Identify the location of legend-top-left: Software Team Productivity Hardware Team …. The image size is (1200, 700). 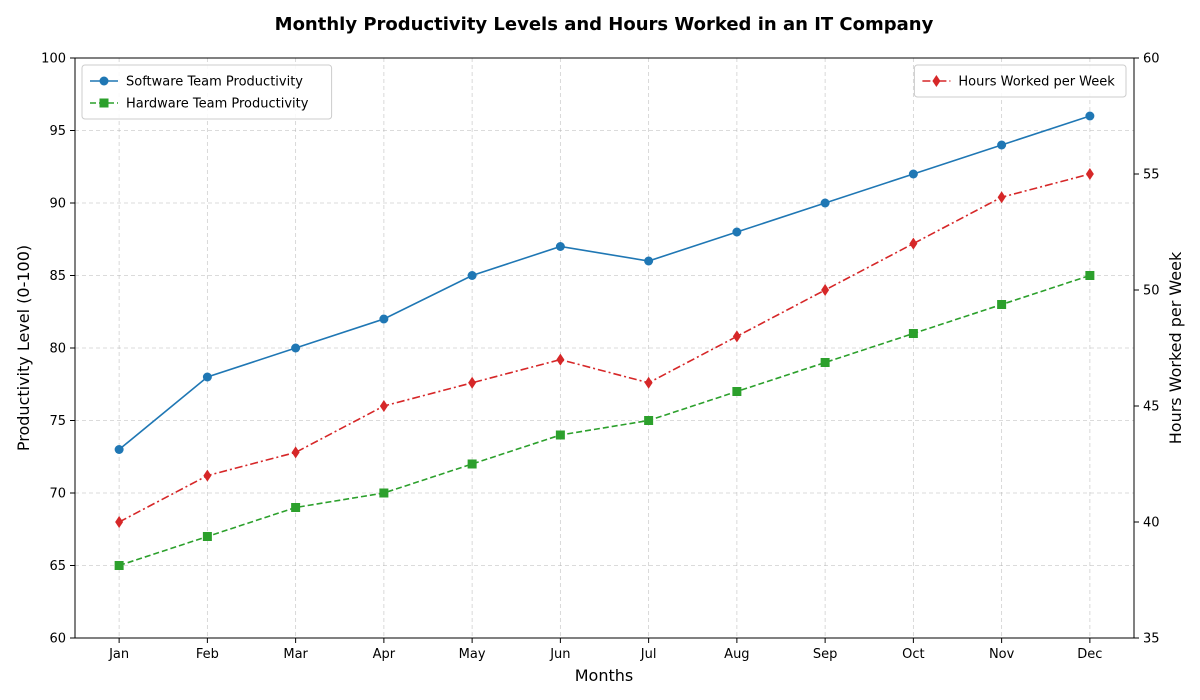
(207, 92).